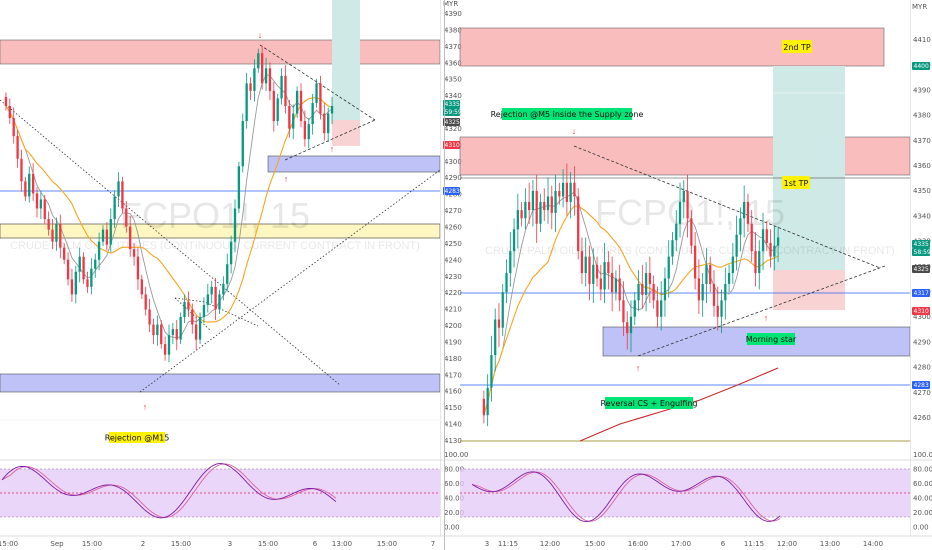 The width and height of the screenshot is (932, 550). What do you see at coordinates (290, 281) in the screenshot?
I see `trend-line-up` at bounding box center [290, 281].